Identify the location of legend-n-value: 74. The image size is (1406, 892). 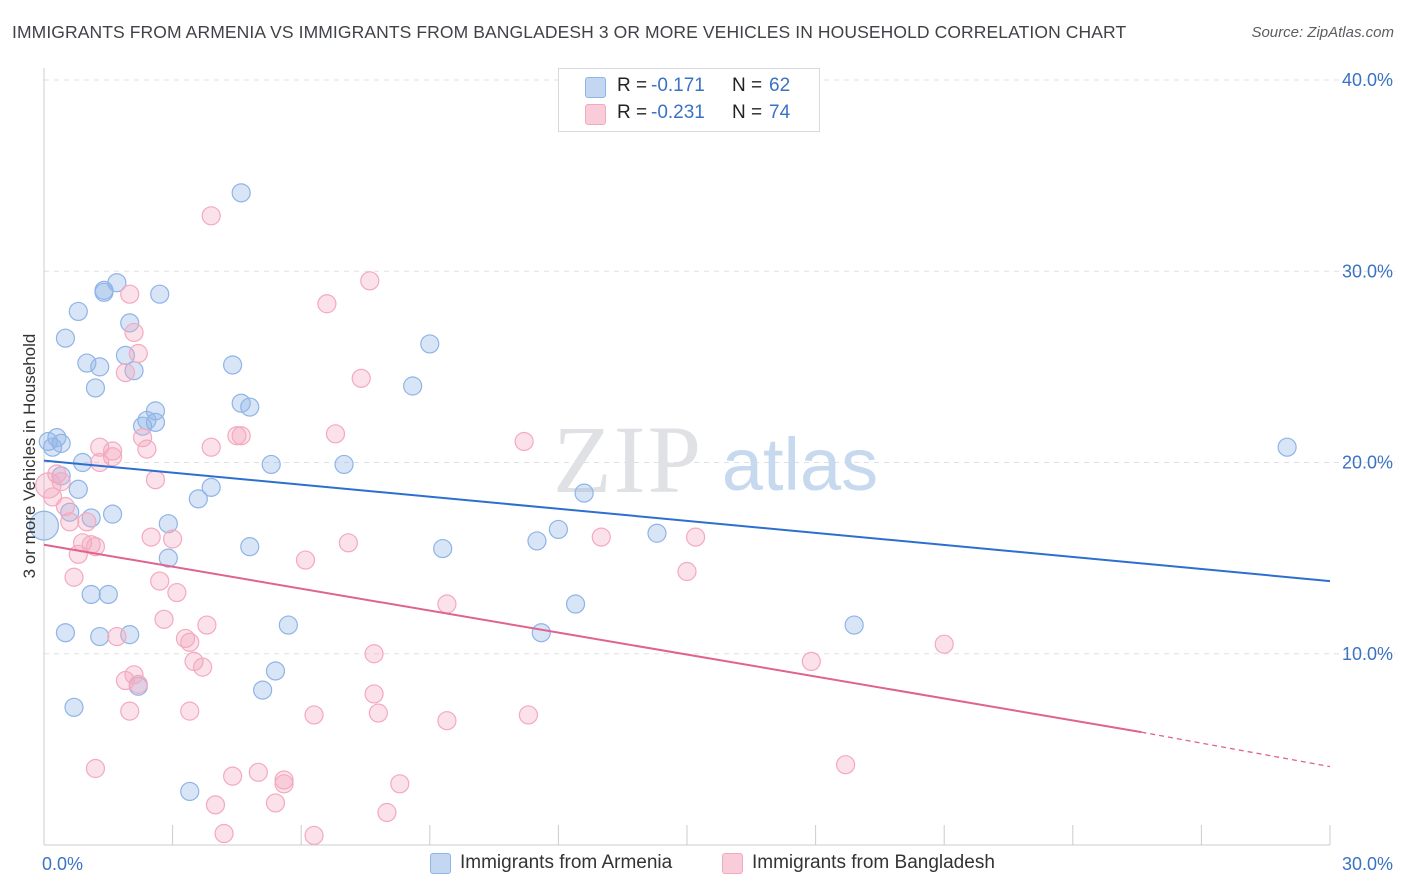
(780, 112).